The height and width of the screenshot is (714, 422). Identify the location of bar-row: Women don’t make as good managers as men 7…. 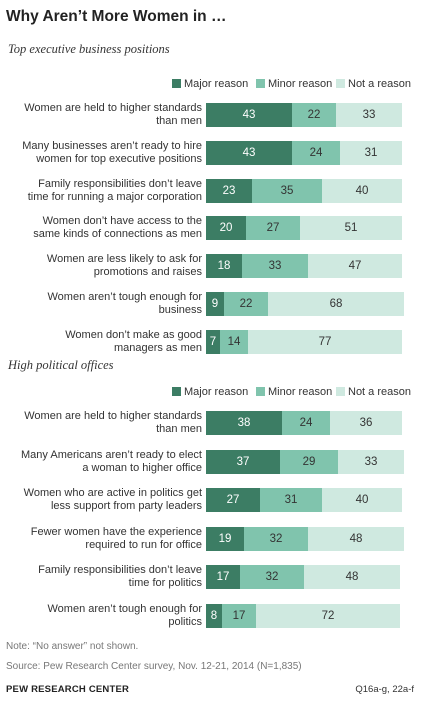
(211, 342).